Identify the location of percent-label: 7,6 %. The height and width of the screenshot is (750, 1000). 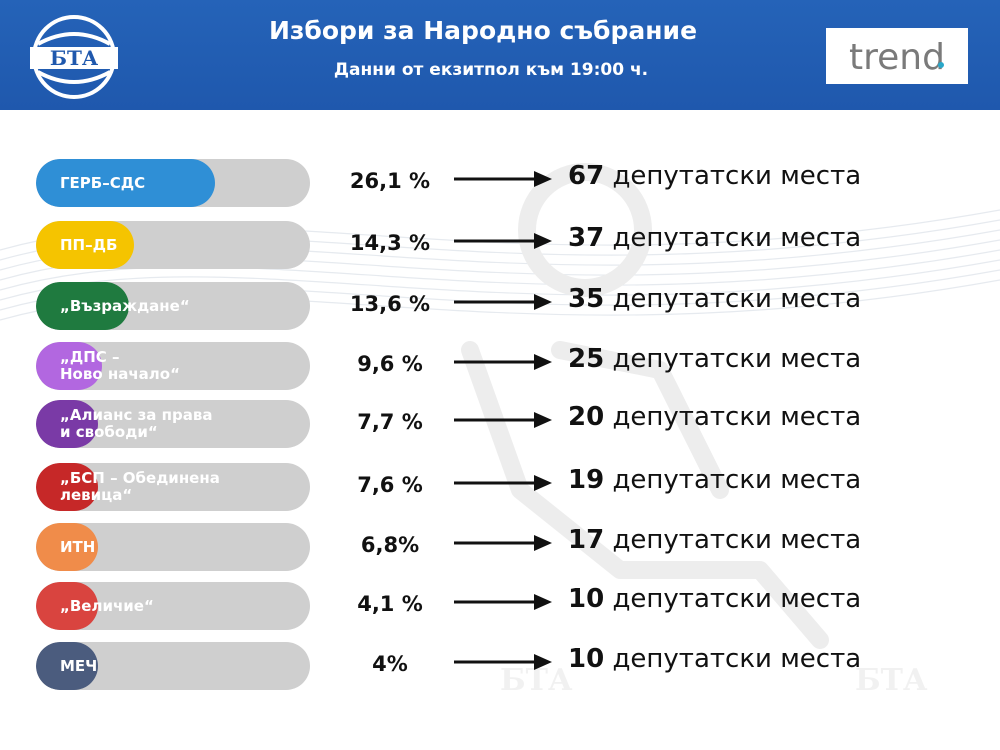
(390, 485).